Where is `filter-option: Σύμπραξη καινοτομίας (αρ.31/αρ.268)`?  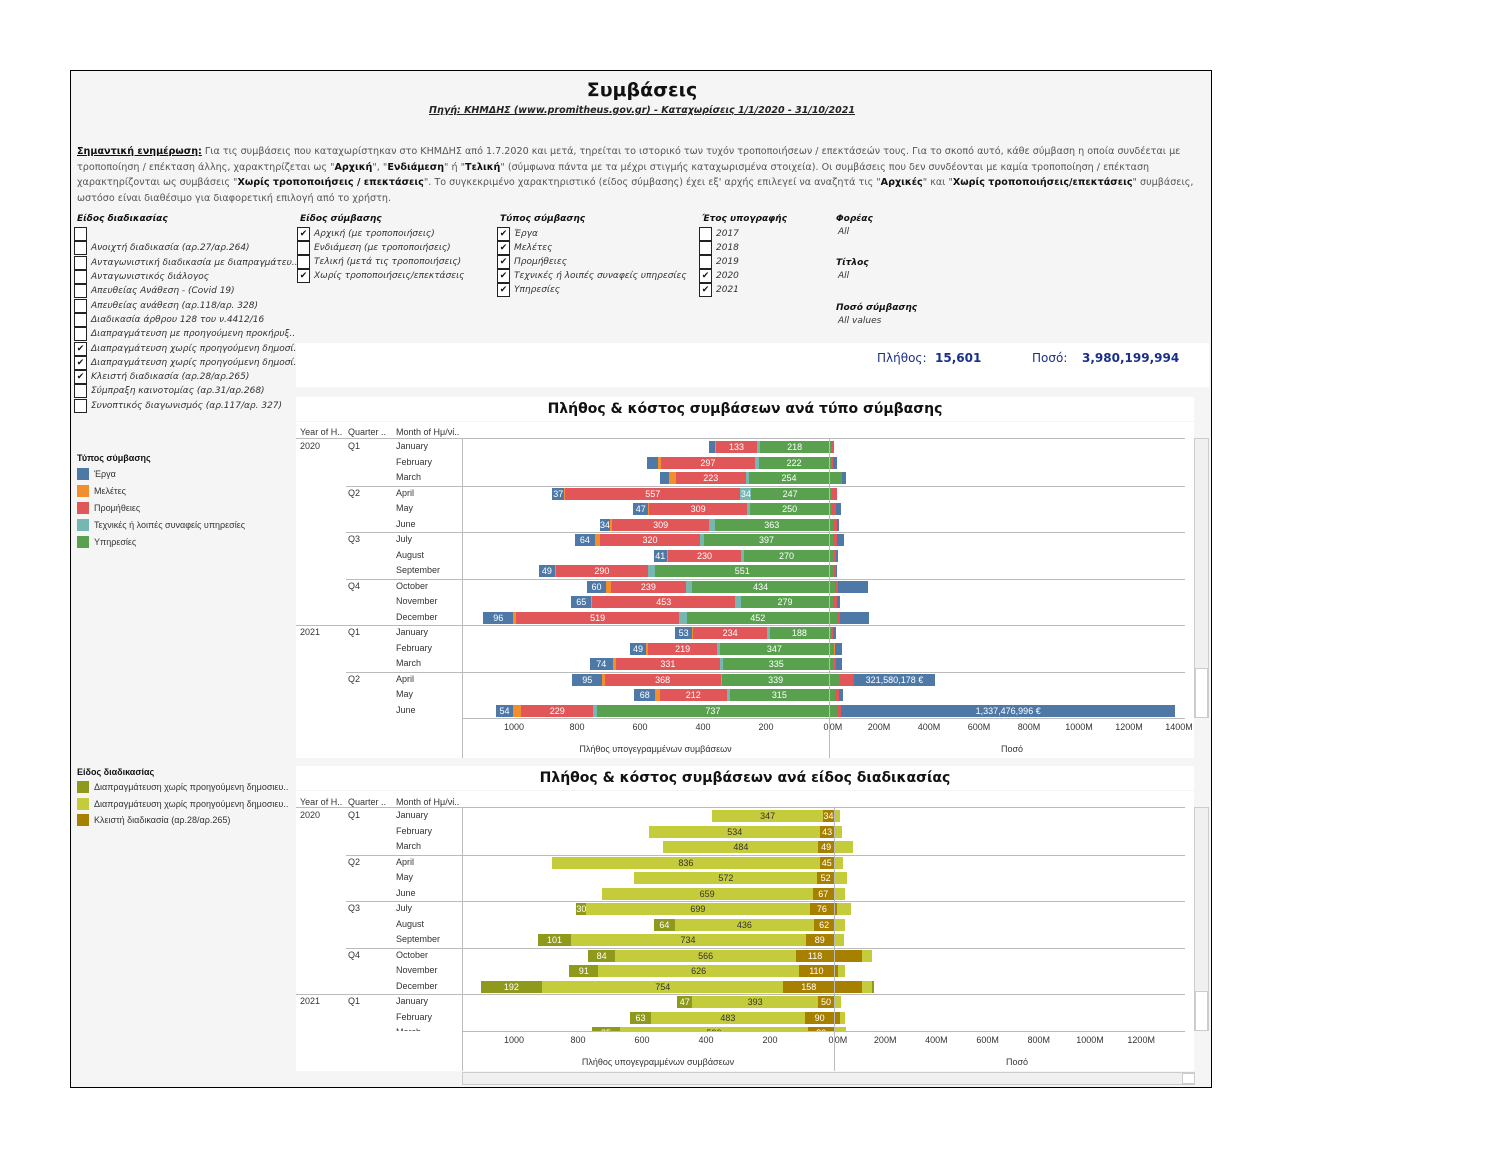 filter-option: Σύμπραξη καινοτομίας (αρ.31/αρ.268) is located at coordinates (186, 391).